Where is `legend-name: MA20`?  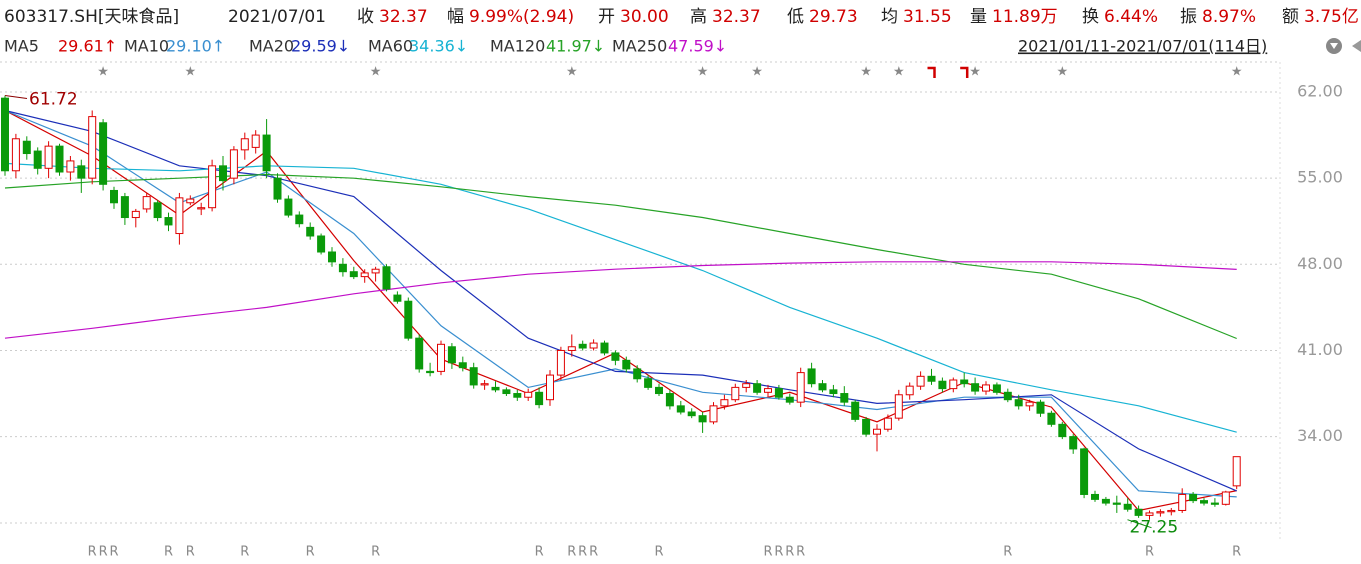
legend-name: MA20 is located at coordinates (271, 46).